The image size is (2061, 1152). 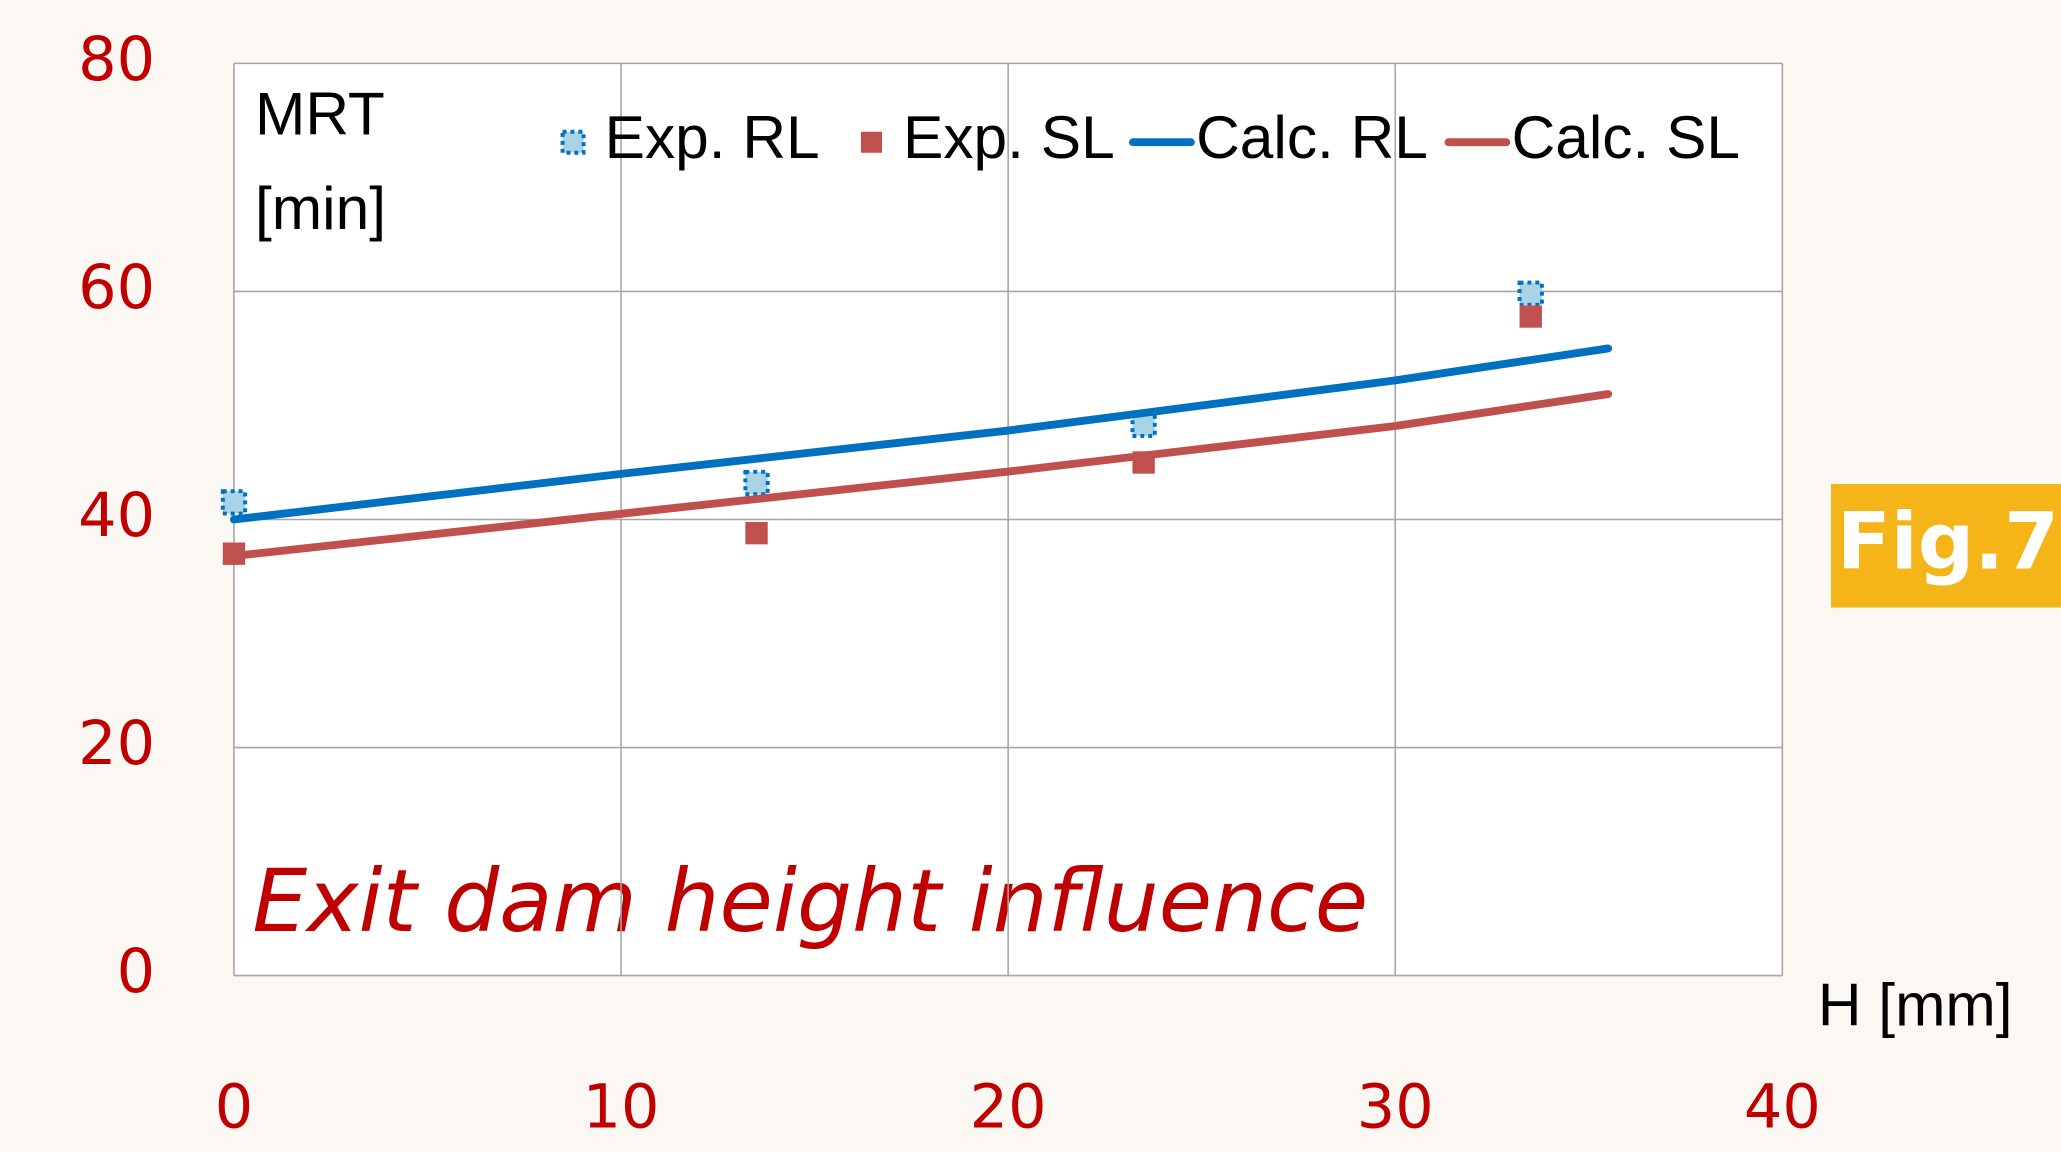 I want to click on y-tick-label: 80, so click(x=116, y=60).